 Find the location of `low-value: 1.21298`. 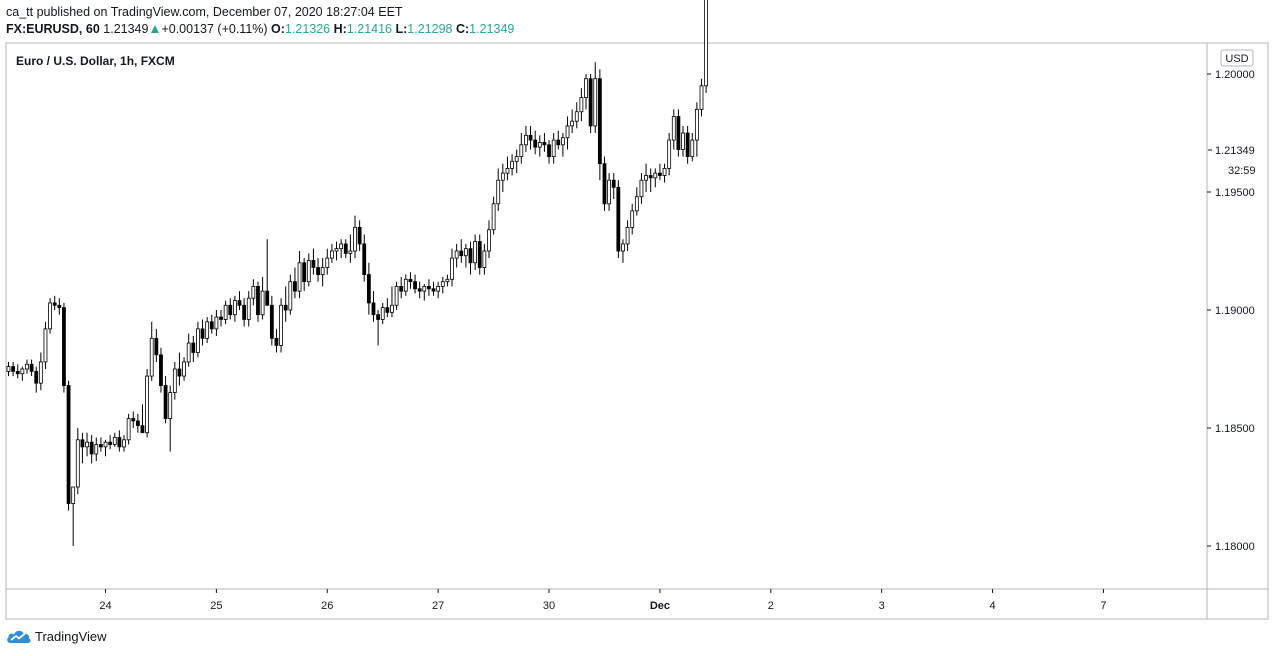

low-value: 1.21298 is located at coordinates (430, 29).